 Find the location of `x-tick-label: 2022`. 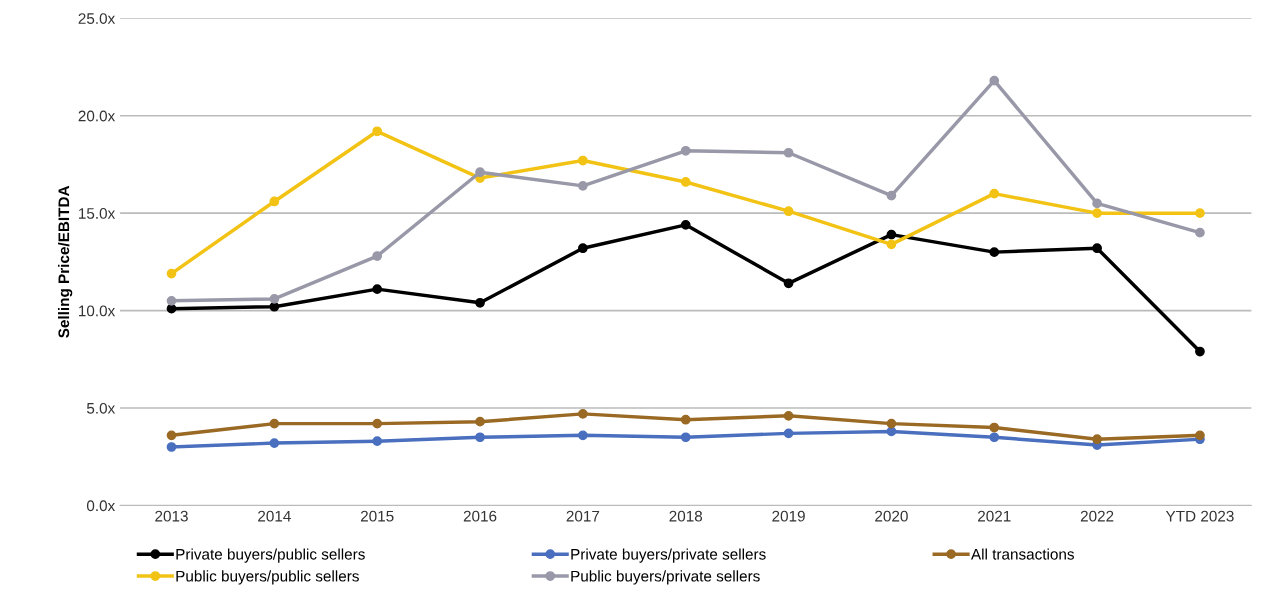

x-tick-label: 2022 is located at coordinates (1097, 516).